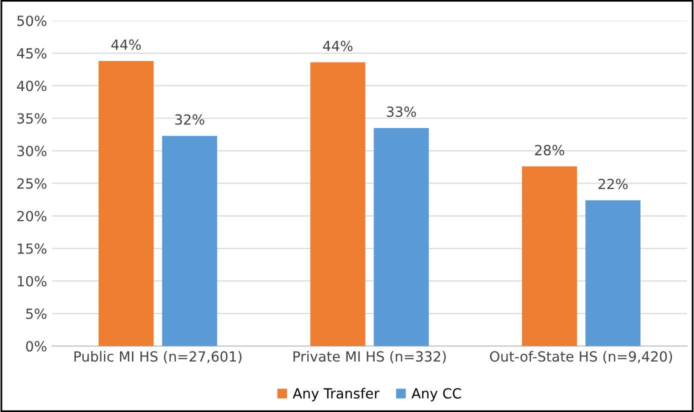 The height and width of the screenshot is (412, 694). Describe the element at coordinates (549, 150) in the screenshot. I see `data-label: 28%` at that location.